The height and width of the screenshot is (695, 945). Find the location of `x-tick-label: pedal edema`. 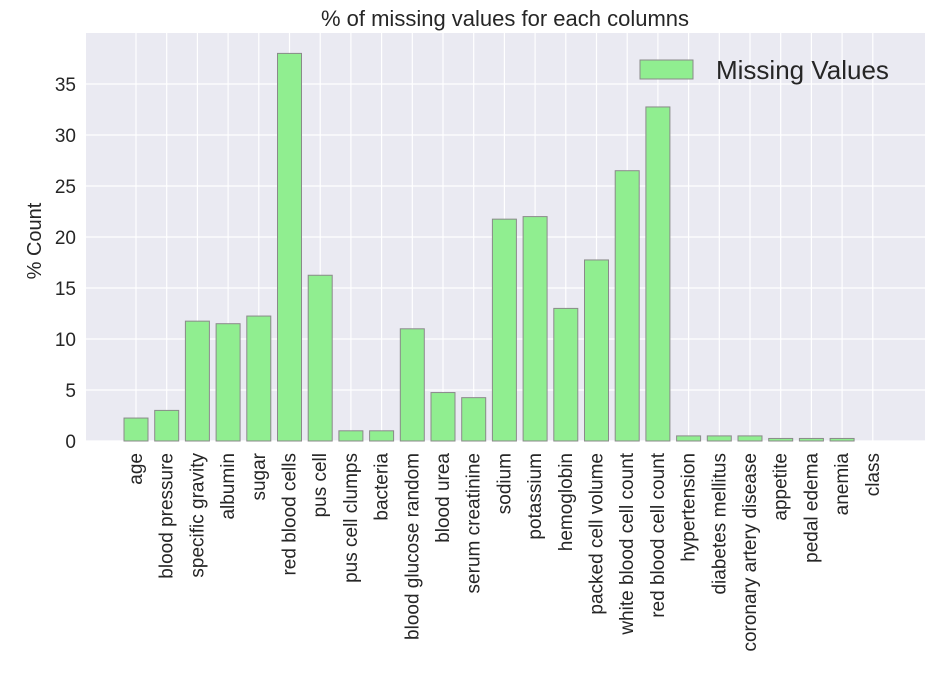

x-tick-label: pedal edema is located at coordinates (811, 508).